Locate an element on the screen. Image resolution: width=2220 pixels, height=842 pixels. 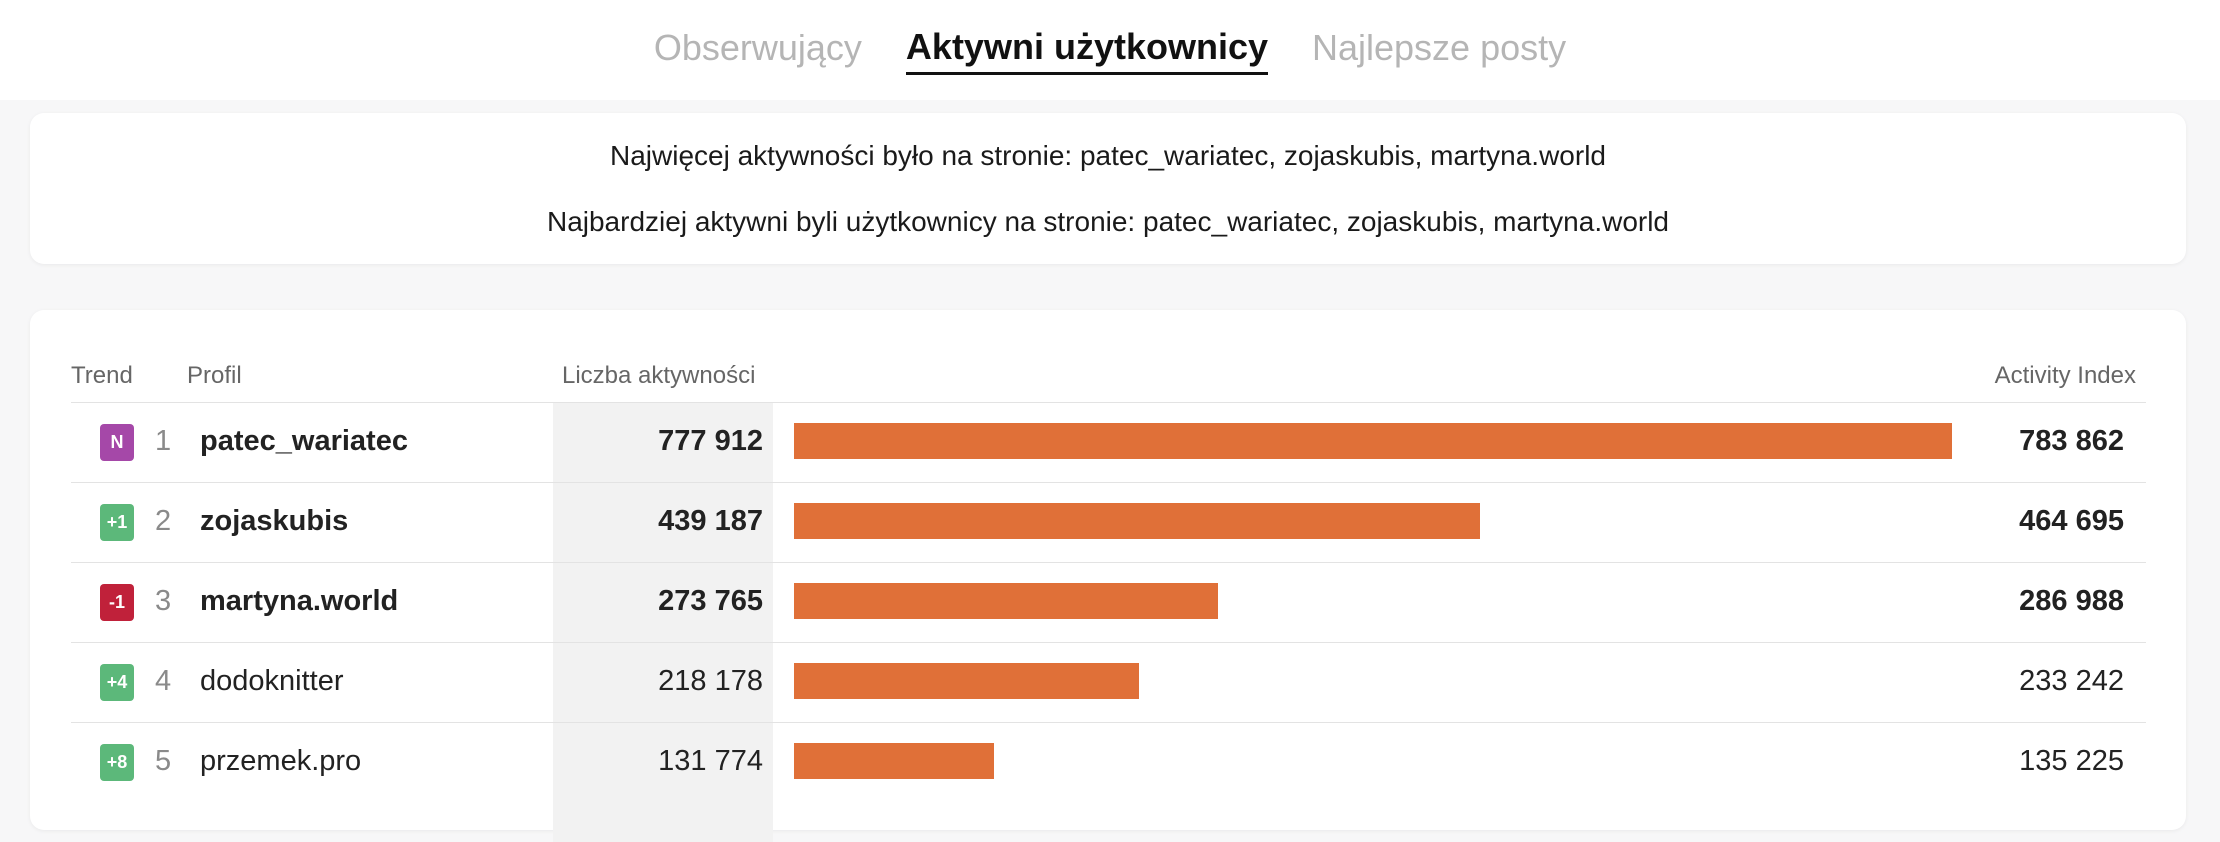
rank-number: 4 is located at coordinates (163, 681).